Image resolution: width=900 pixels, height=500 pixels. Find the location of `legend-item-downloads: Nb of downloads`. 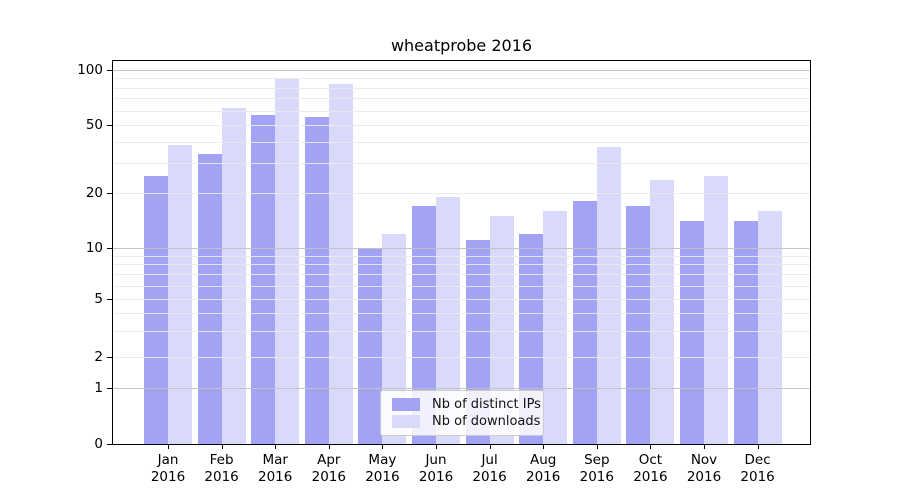

legend-item-downloads: Nb of downloads is located at coordinates (467, 421).